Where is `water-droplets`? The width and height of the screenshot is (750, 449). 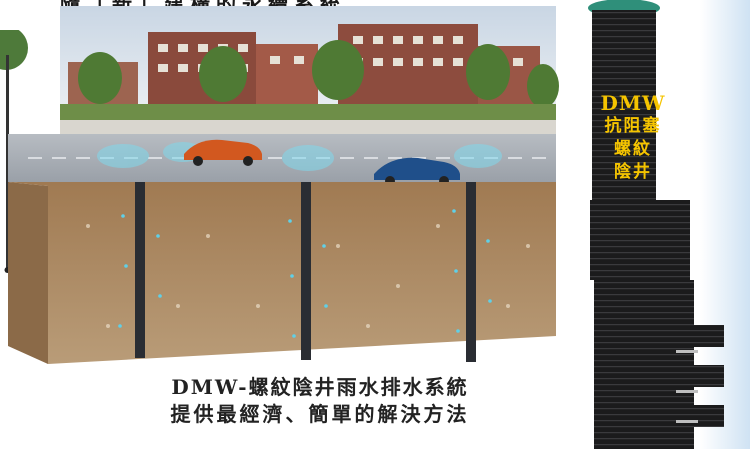
water-droplets is located at coordinates (305, 273).